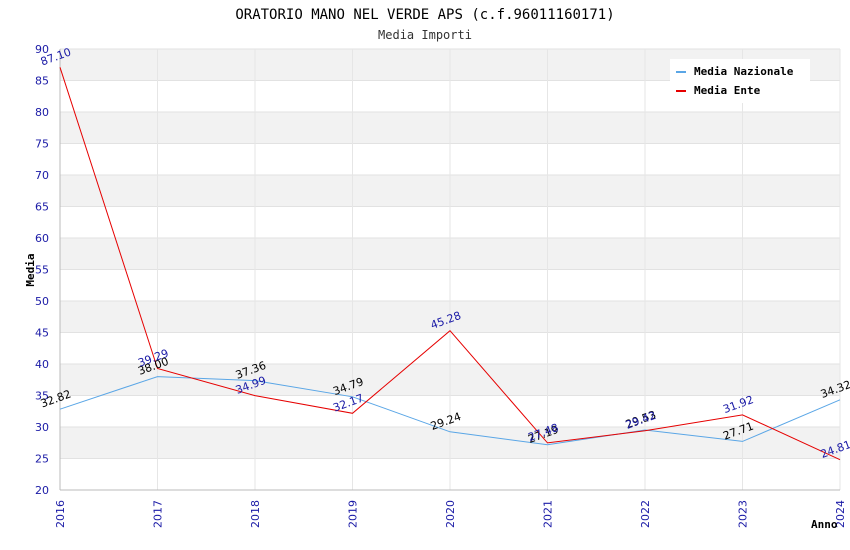 This screenshot has height=550, width=850. What do you see at coordinates (42, 490) in the screenshot?
I see `y-tick-label: 20` at bounding box center [42, 490].